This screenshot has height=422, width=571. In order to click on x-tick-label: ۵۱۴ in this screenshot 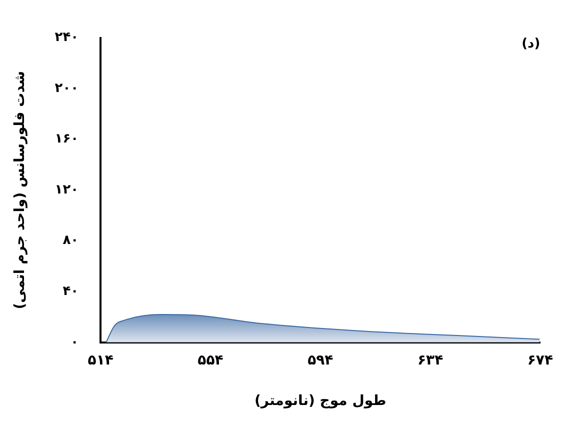, I will do `click(101, 360)`.